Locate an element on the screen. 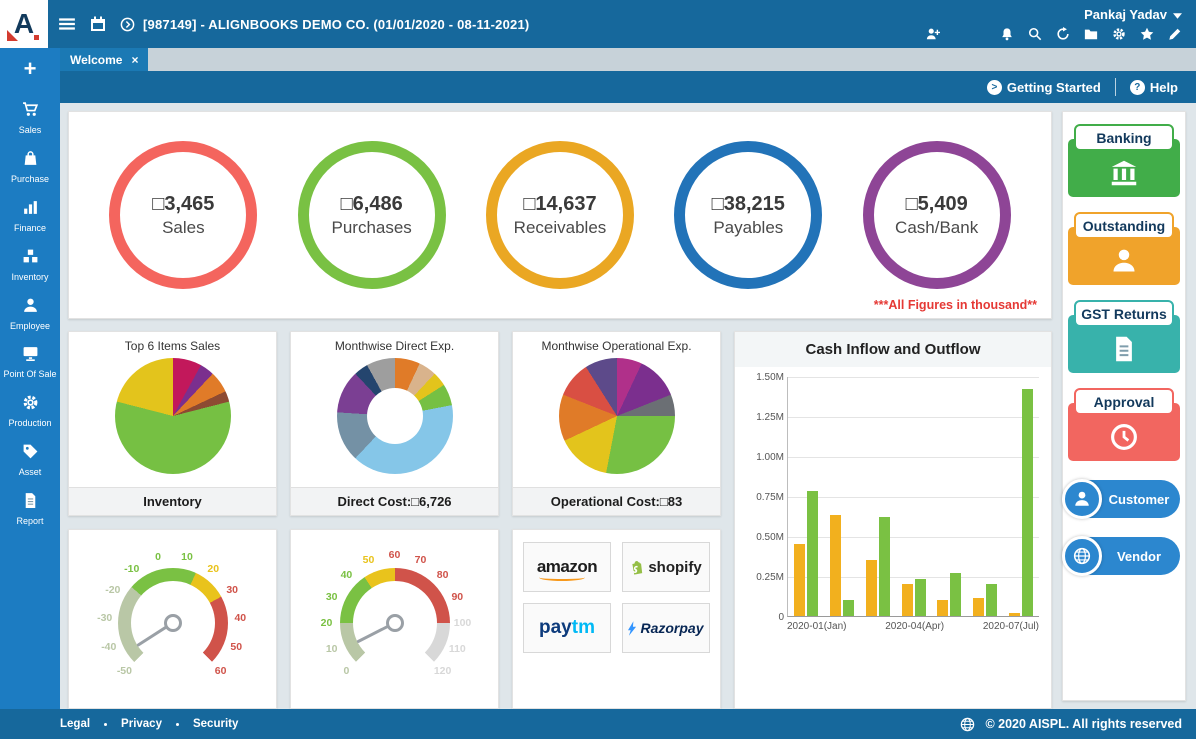 Image resolution: width=1196 pixels, height=739 pixels. gauge-tick-label: -40 is located at coordinates (109, 646).